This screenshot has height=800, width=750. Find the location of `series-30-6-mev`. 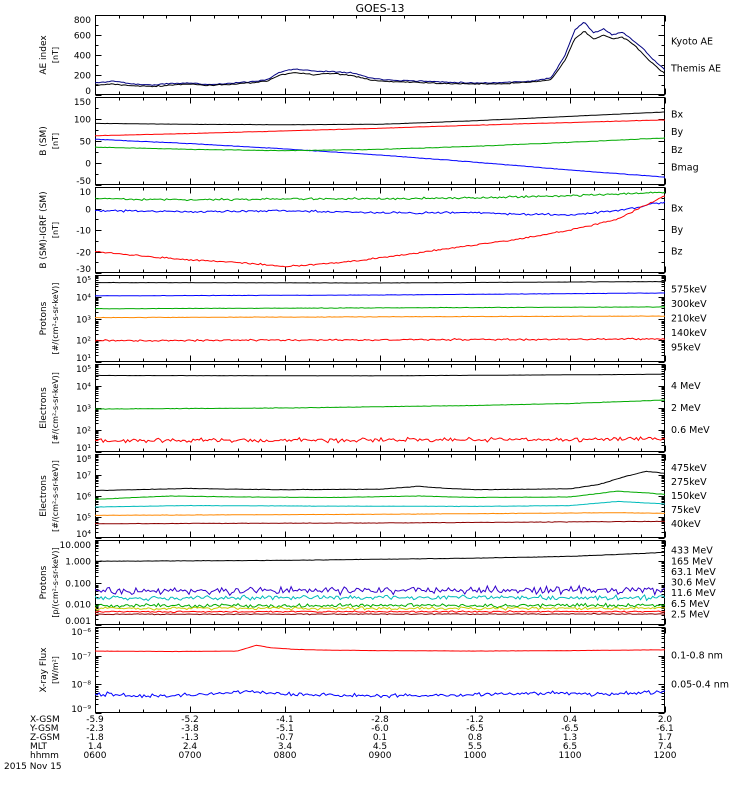

series-30-6-mev is located at coordinates (380, 605).